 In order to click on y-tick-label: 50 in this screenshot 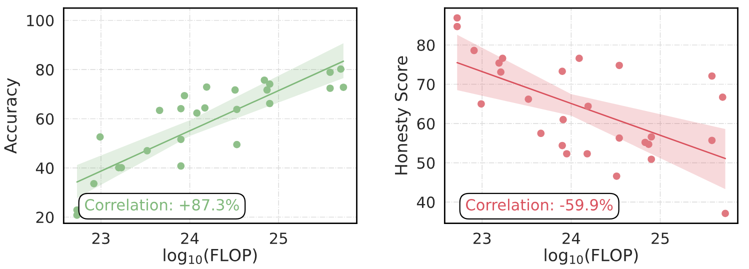, I will do `click(426, 163)`.